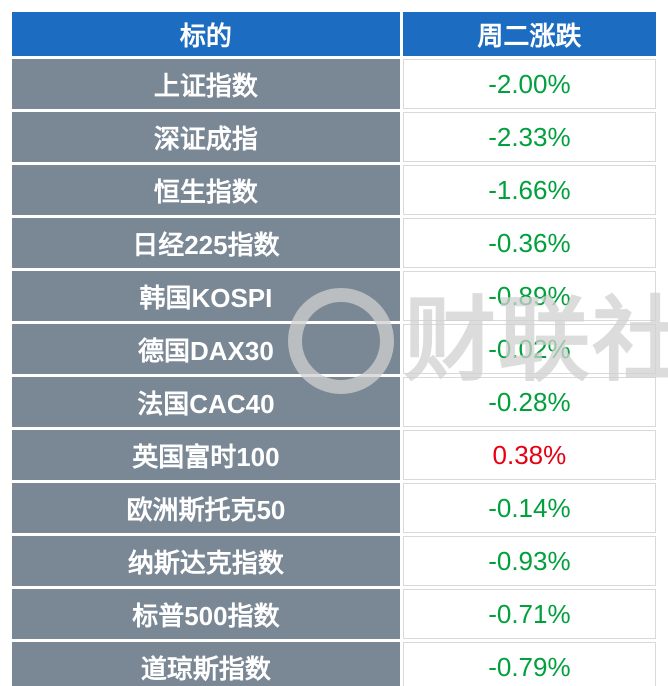 The image size is (668, 686). I want to click on table-row: 韩国KOSPI -0.89%, so click(334, 296).